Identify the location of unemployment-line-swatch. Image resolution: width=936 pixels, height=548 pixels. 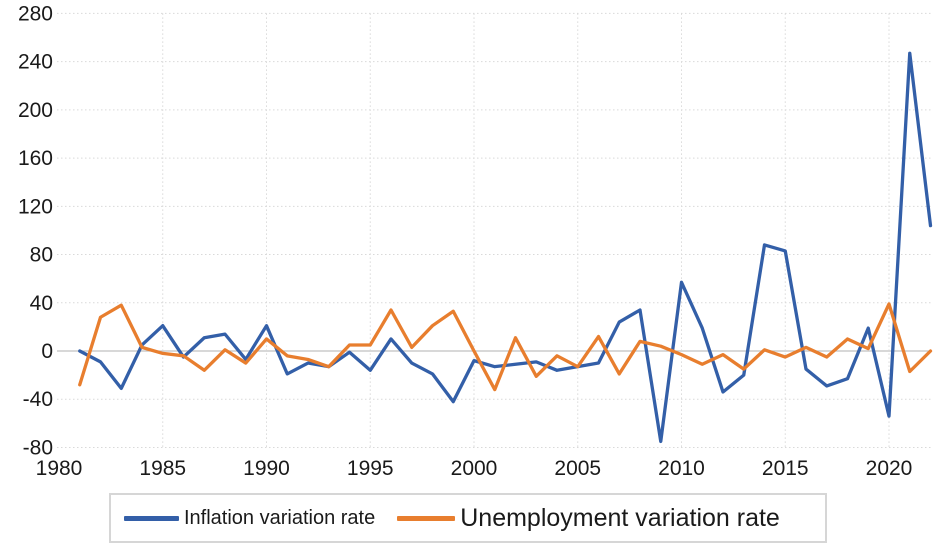
(426, 518).